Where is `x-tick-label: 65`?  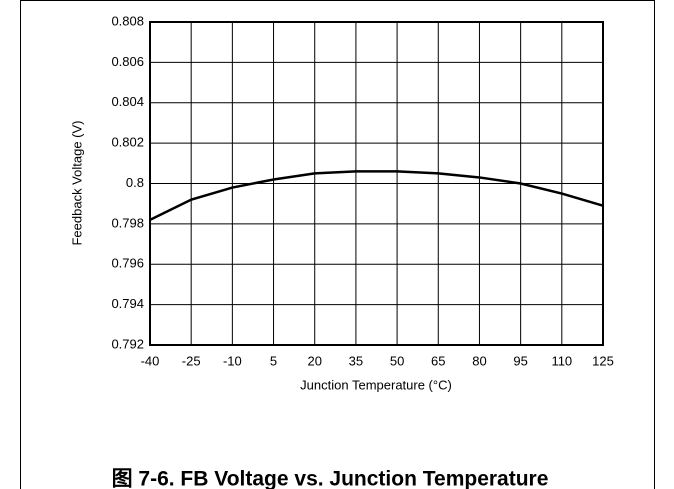 x-tick-label: 65 is located at coordinates (438, 360).